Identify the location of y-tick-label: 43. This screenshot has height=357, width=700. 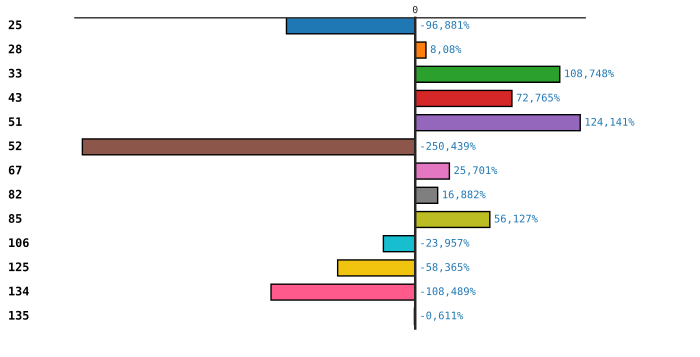
(15, 97).